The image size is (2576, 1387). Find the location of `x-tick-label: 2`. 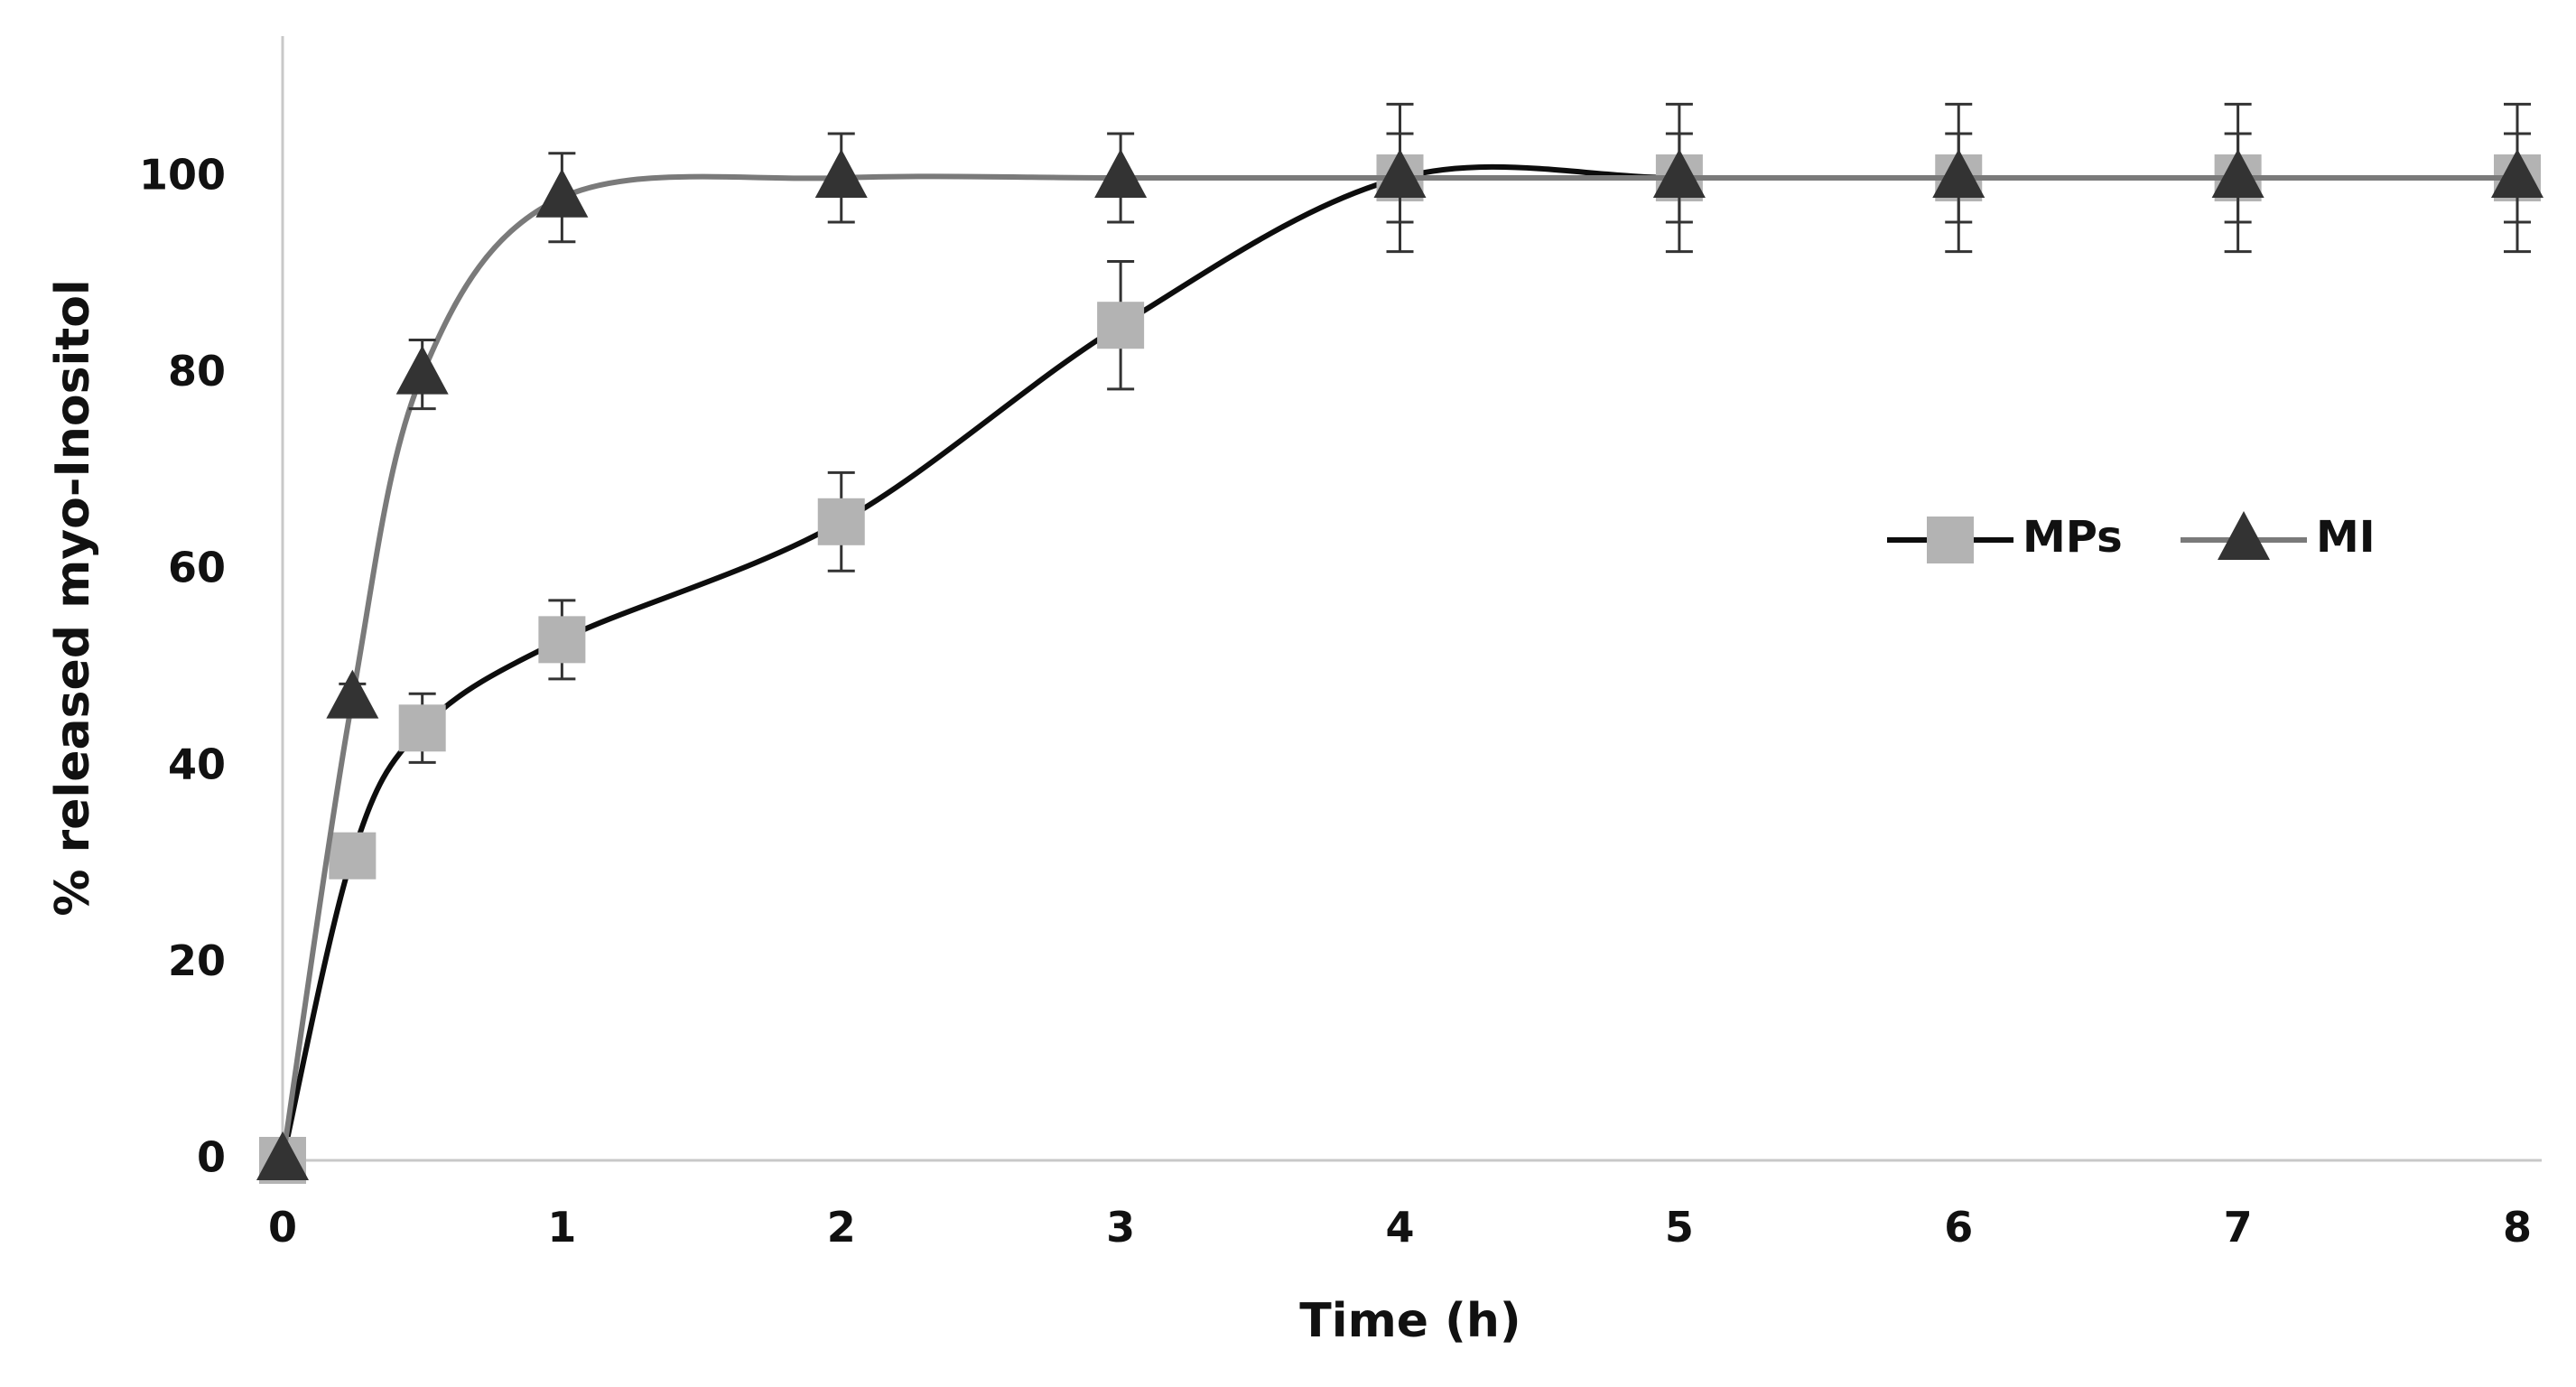

x-tick-label: 2 is located at coordinates (841, 1227).